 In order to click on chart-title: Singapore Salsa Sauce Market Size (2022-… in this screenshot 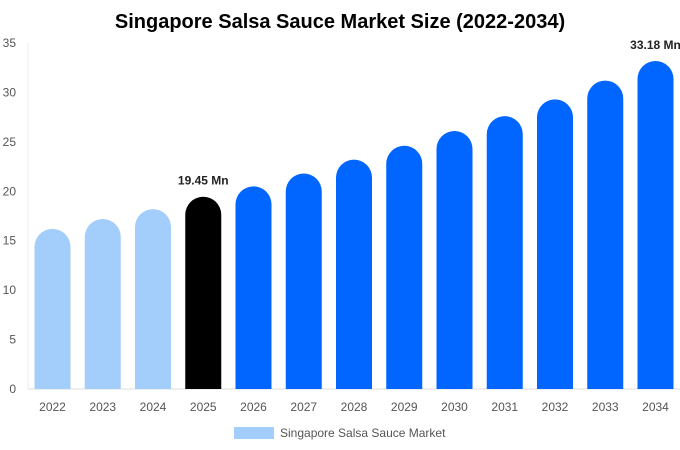, I will do `click(340, 22)`.